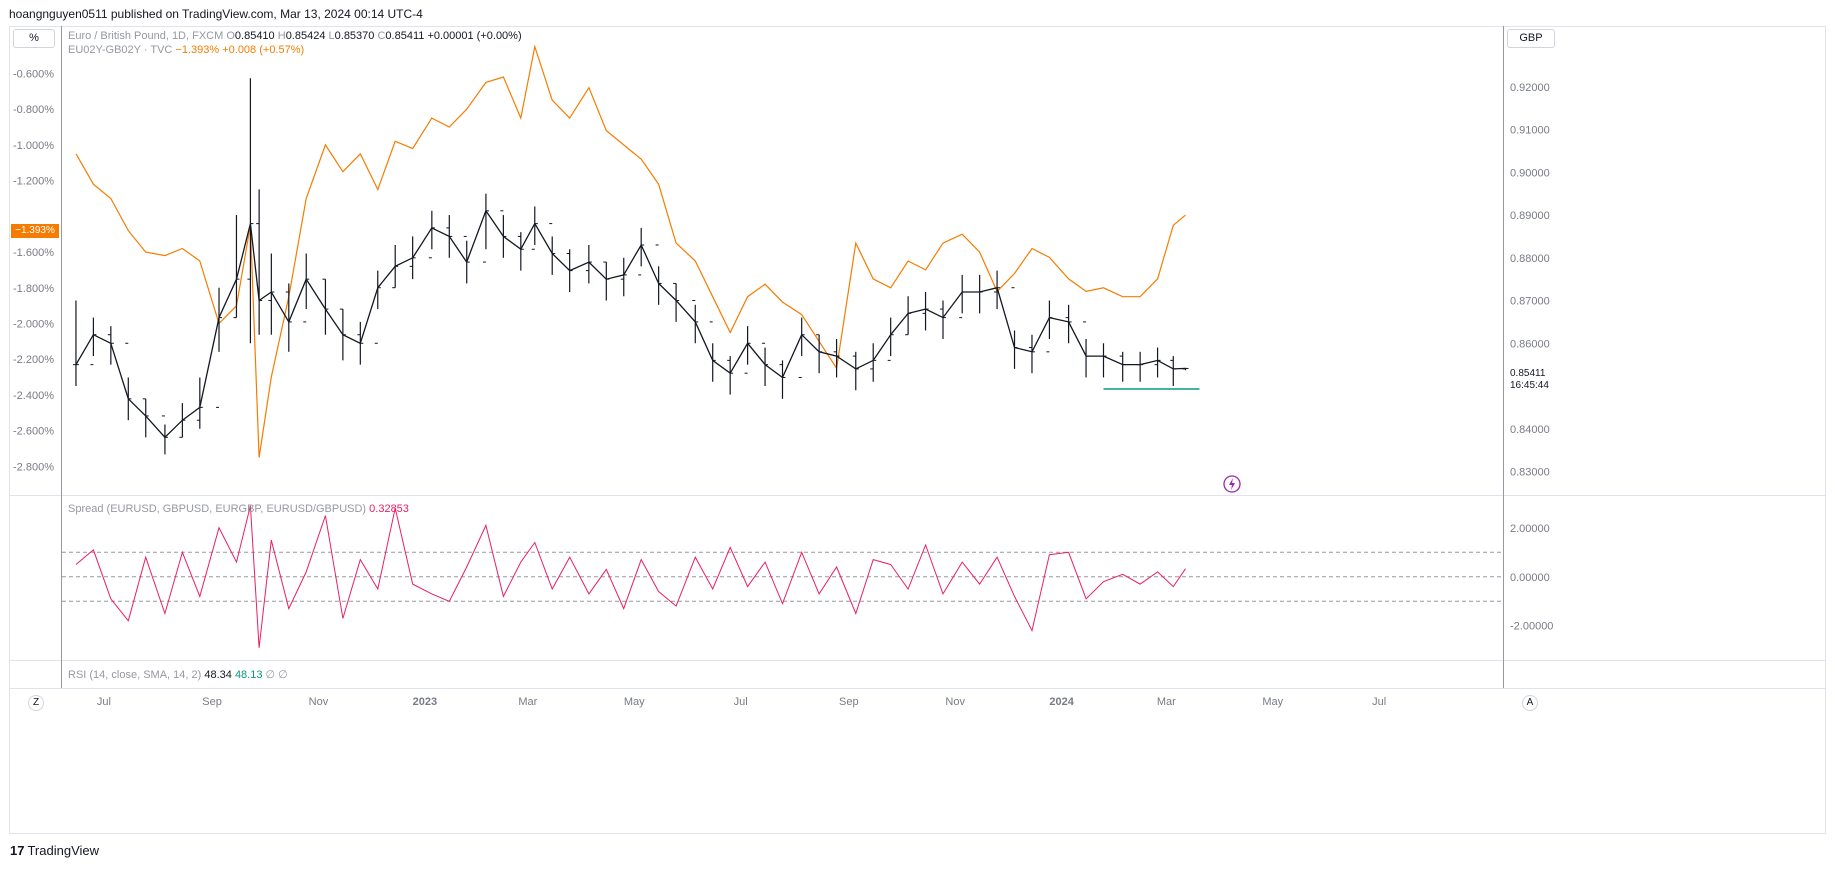 This screenshot has height=869, width=1835. What do you see at coordinates (331, 36) in the screenshot?
I see `low-label: L` at bounding box center [331, 36].